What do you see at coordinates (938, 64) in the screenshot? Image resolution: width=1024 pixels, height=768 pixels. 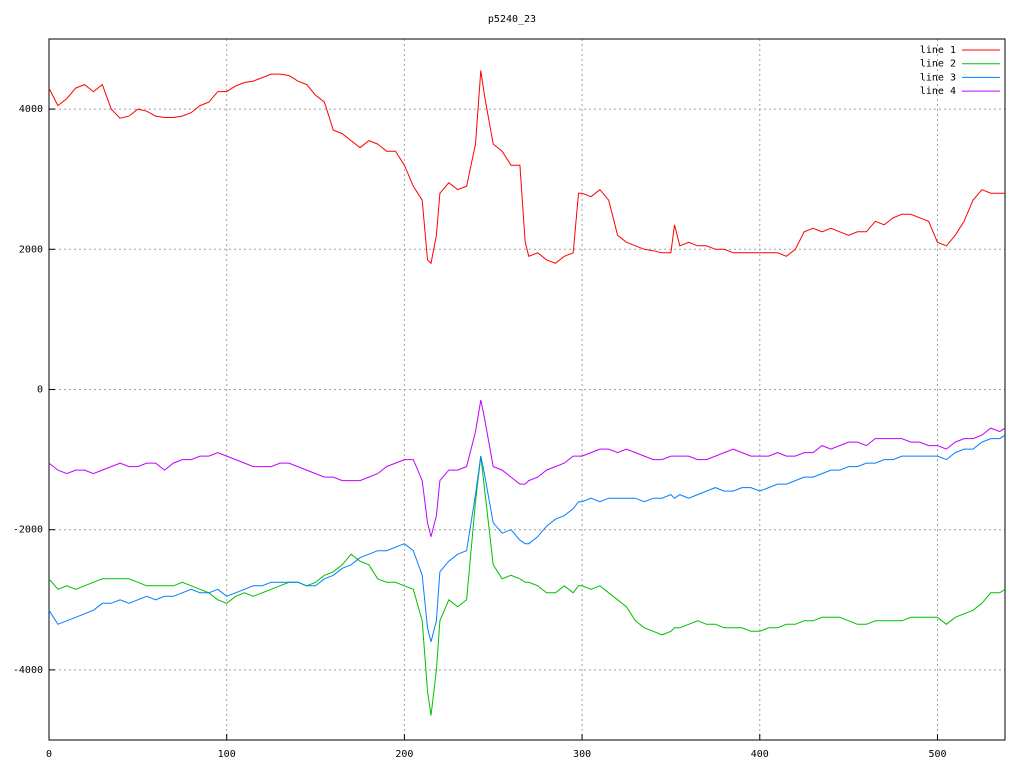 I see `legend-label: line 2` at bounding box center [938, 64].